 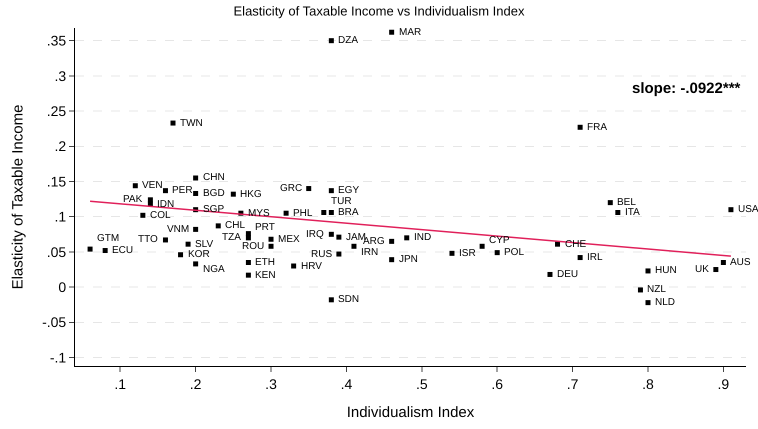 I want to click on annotation: MAR, so click(x=410, y=32).